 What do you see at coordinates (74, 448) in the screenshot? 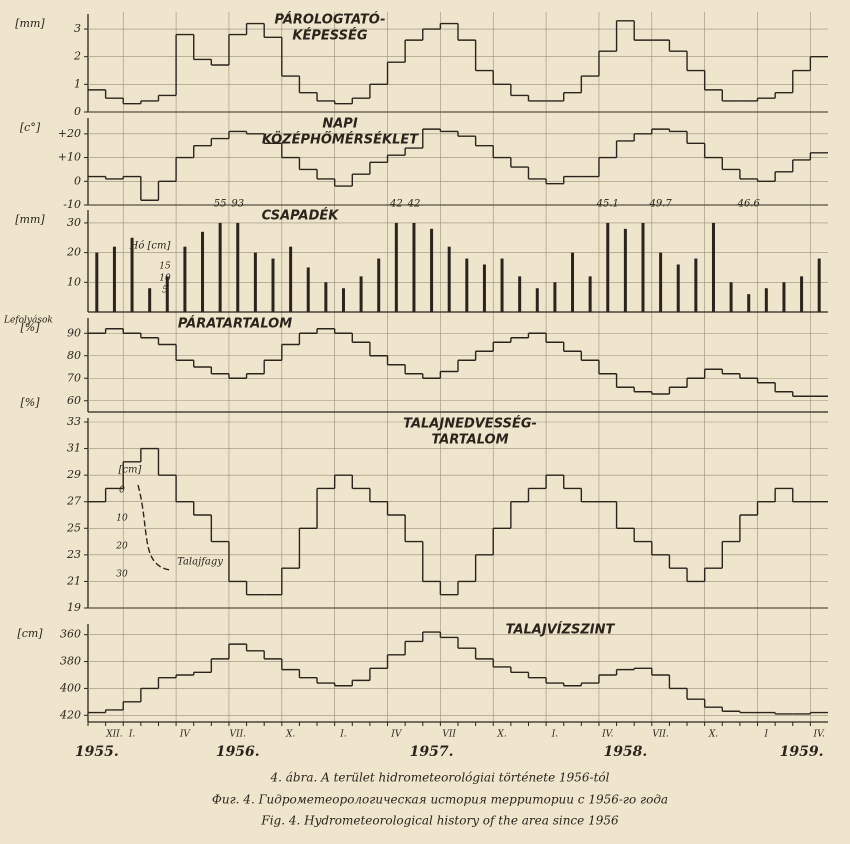
I see `y-tick-label: 31` at bounding box center [74, 448].